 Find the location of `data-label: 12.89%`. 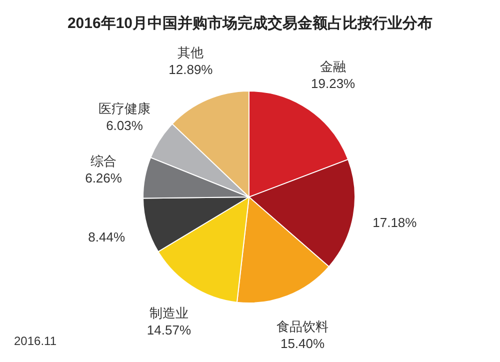

data-label: 12.89% is located at coordinates (191, 69).